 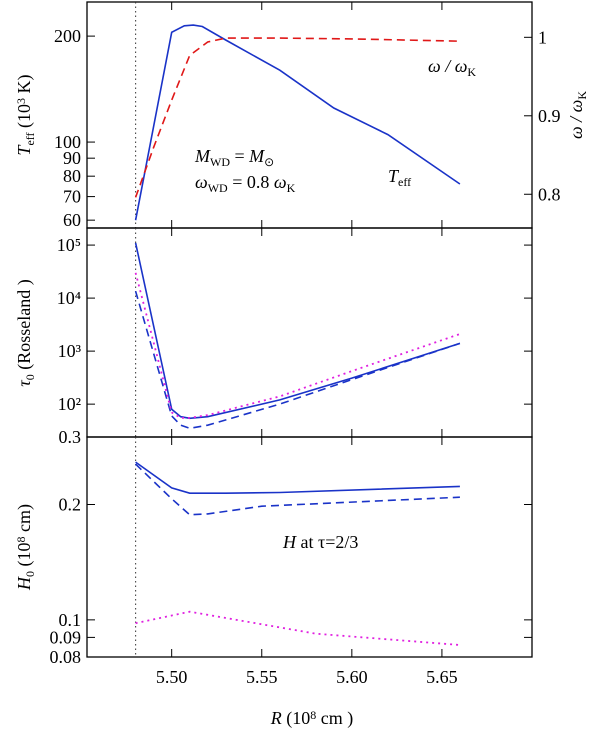 What do you see at coordinates (72, 158) in the screenshot?
I see `y-tick-label: 90` at bounding box center [72, 158].